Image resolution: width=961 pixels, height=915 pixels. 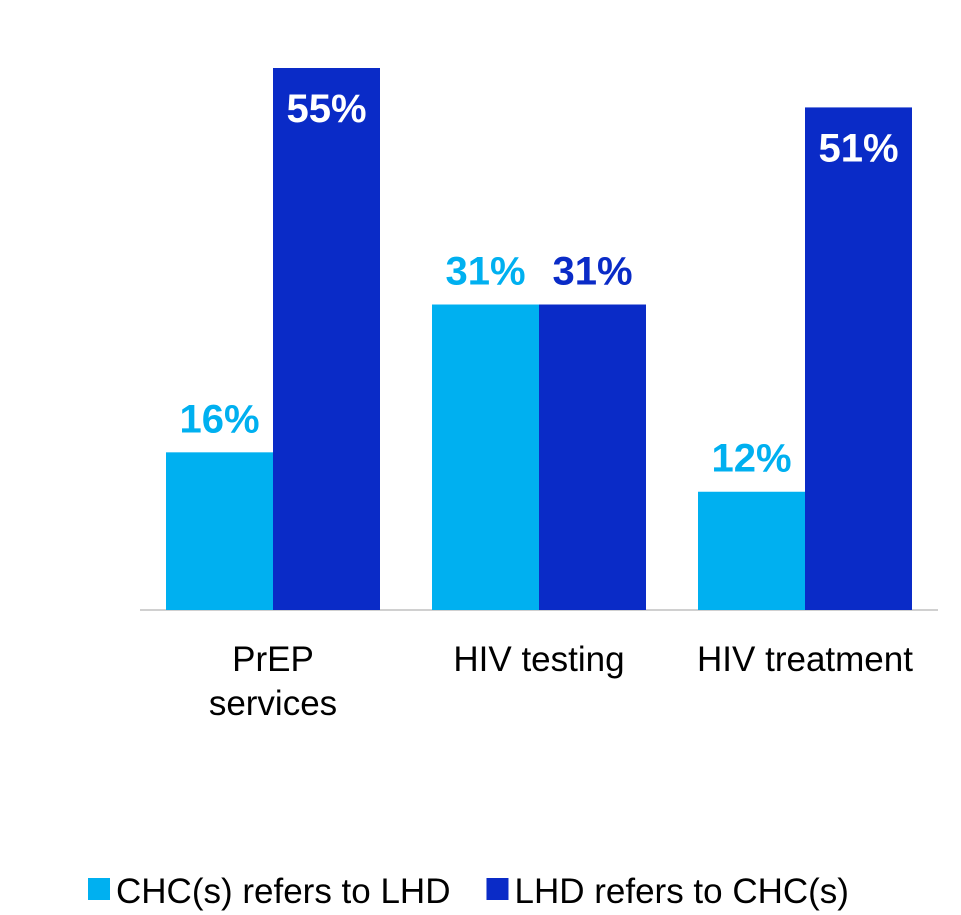 I want to click on value-label: 51%, so click(x=858, y=148).